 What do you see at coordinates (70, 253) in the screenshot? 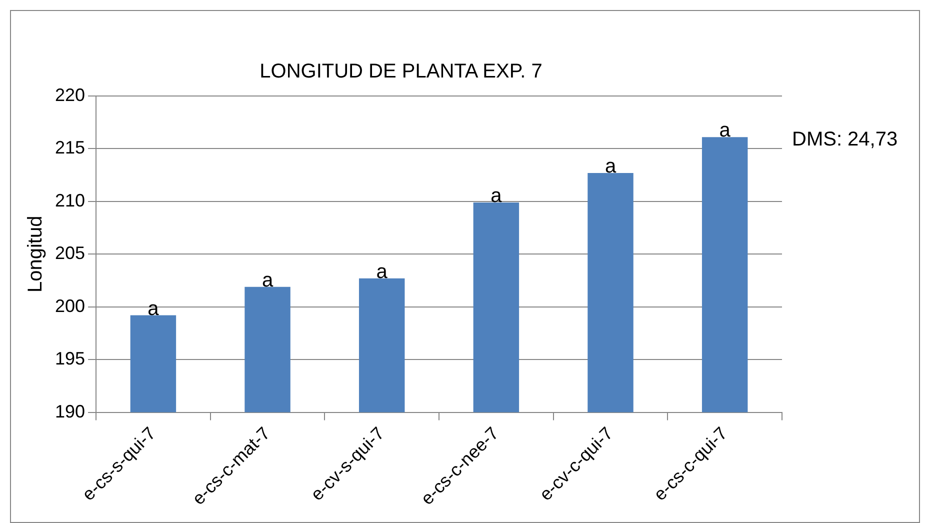
I see `y-tick-label: 205` at bounding box center [70, 253].